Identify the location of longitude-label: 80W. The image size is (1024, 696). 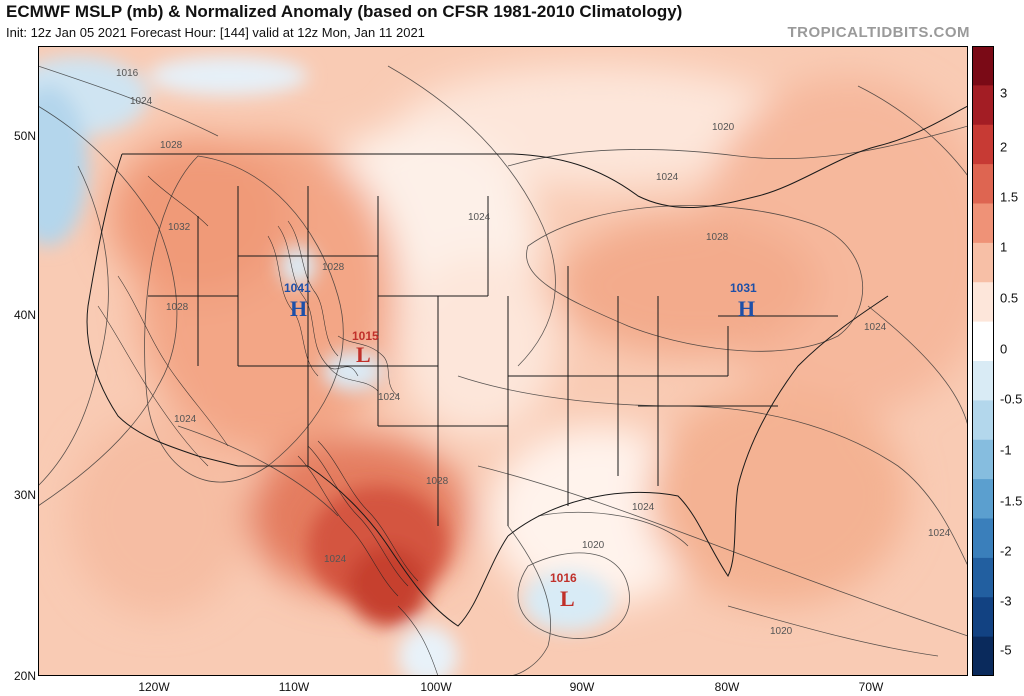
(727, 687).